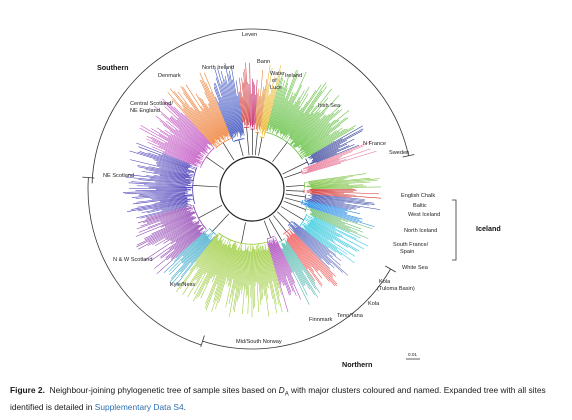 The image size is (572, 420). Describe the element at coordinates (357, 364) in the screenshot. I see `group-label-northern: Northern` at that location.